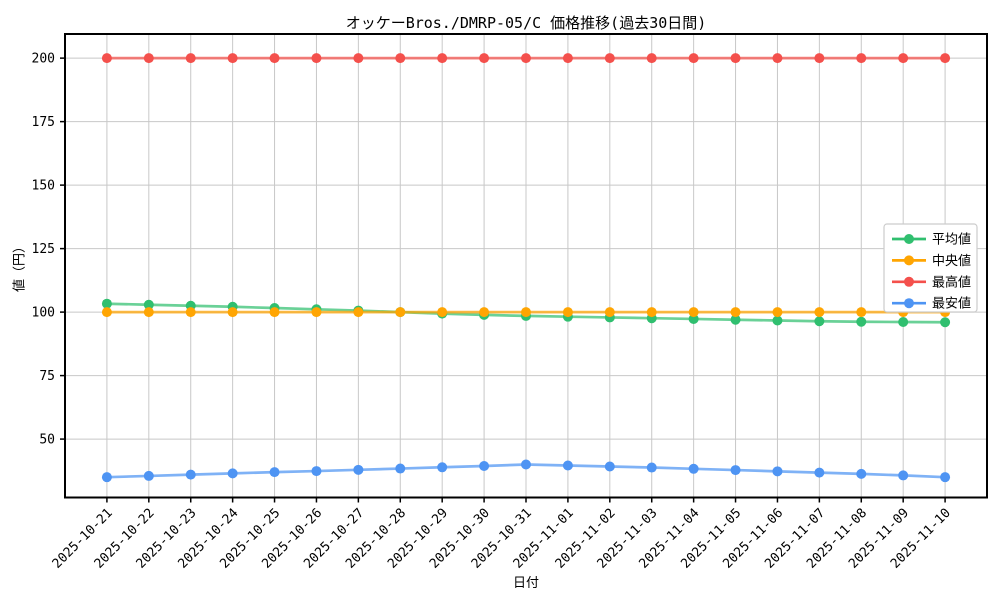  What do you see at coordinates (43, 249) in the screenshot?
I see `y-tick-label: 125` at bounding box center [43, 249].